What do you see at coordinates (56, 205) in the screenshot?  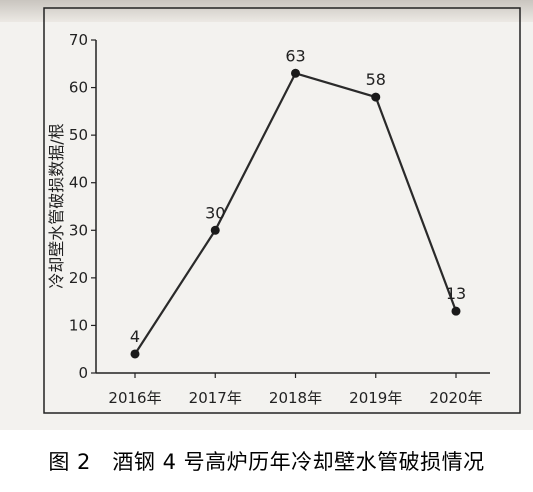 I see `y-axis-label: 冷却壁水管破损数据/根` at bounding box center [56, 205].